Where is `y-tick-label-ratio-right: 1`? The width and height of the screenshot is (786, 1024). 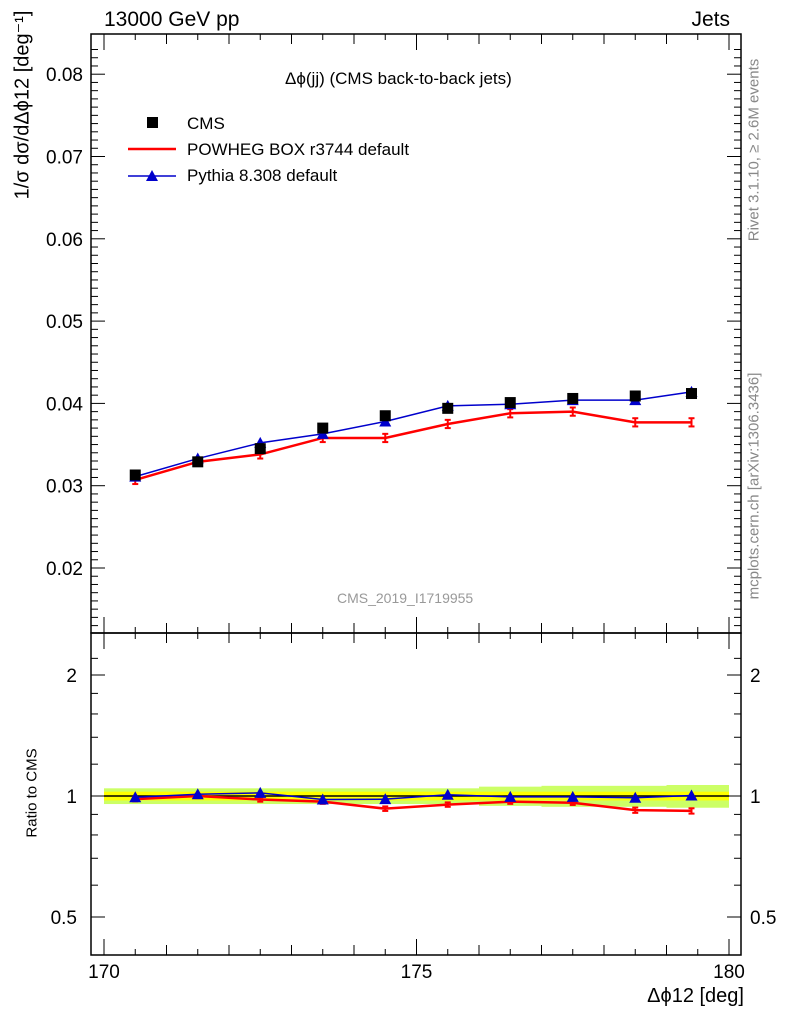 y-tick-label-ratio-right: 1 is located at coordinates (755, 797).